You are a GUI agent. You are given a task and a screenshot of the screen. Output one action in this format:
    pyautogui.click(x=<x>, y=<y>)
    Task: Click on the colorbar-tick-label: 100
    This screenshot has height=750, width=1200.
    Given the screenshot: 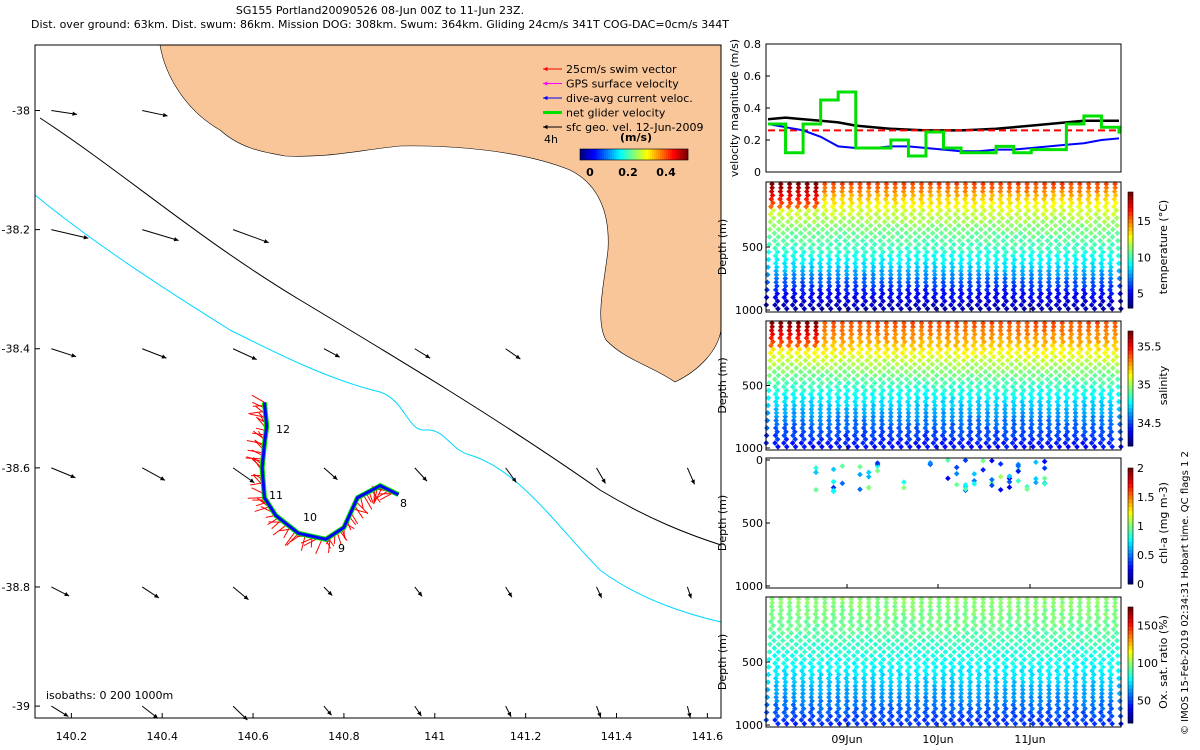 What is the action you would take?
    pyautogui.click(x=1147, y=663)
    